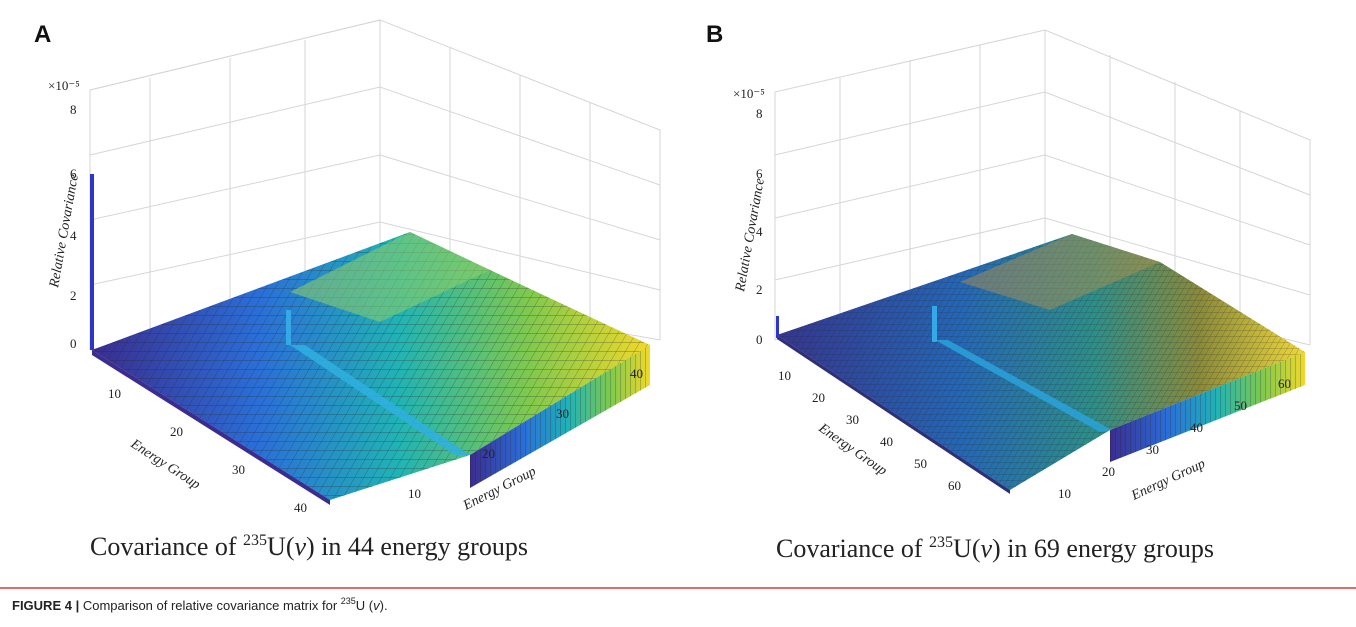 The image size is (1356, 627). I want to click on panel-b-y-tick: 50, so click(1240, 405).